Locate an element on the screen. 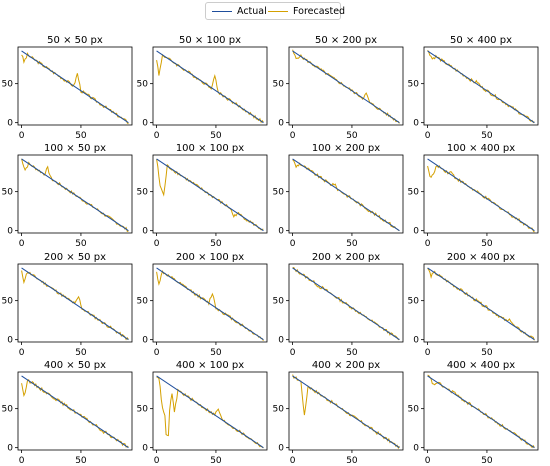 The width and height of the screenshot is (550, 466). panel: 100 × 400 px 0 50 0 50 is located at coordinates (473, 196).